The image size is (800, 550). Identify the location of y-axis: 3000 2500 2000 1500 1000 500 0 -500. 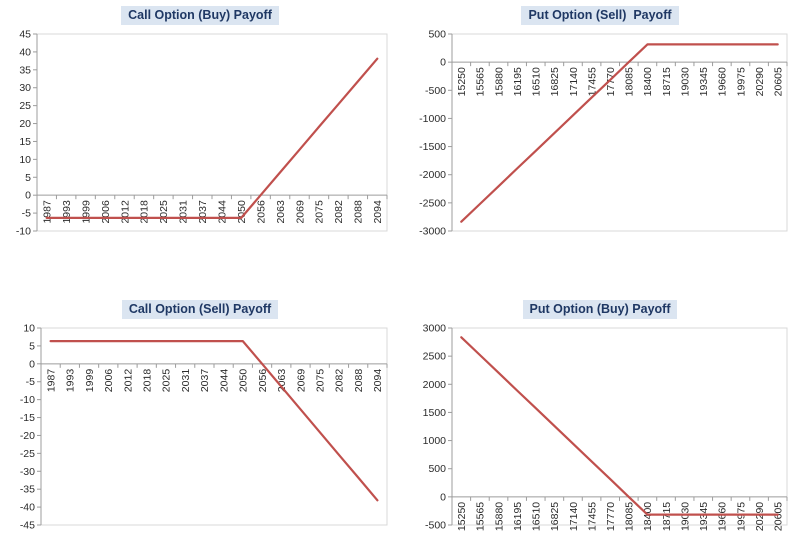
(438, 427).